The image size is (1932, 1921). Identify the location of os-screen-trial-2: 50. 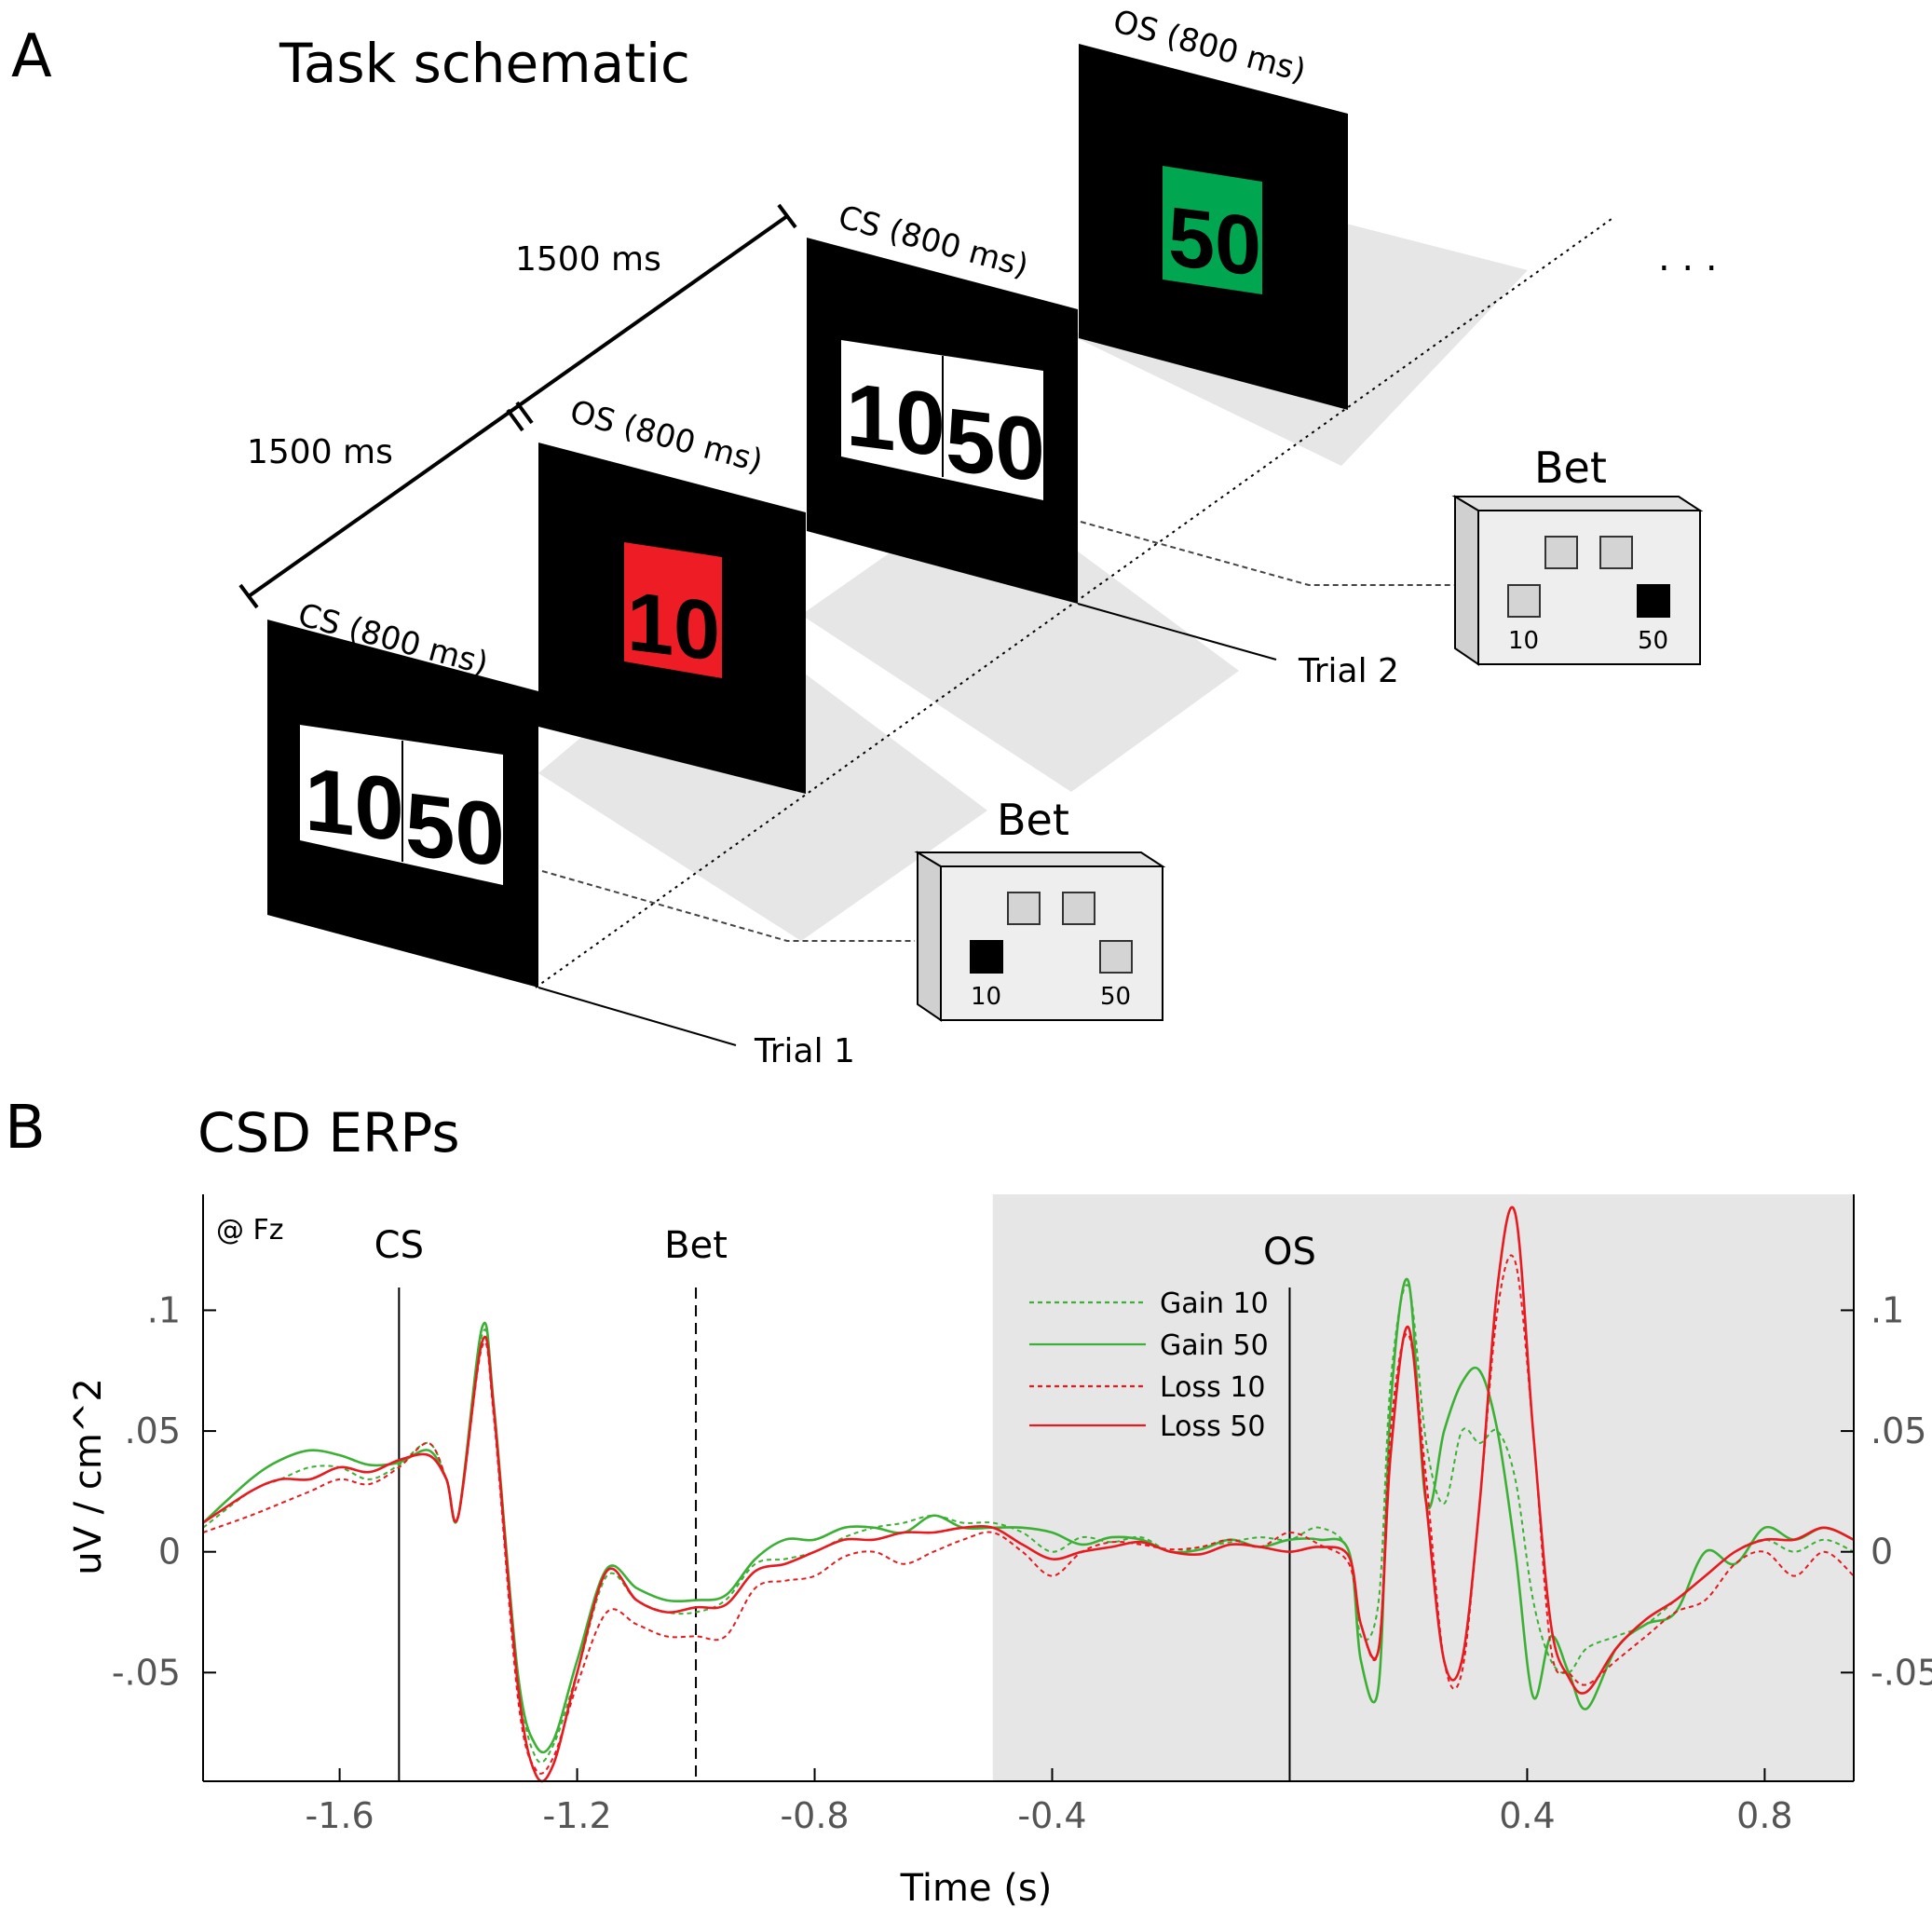
(1213, 227).